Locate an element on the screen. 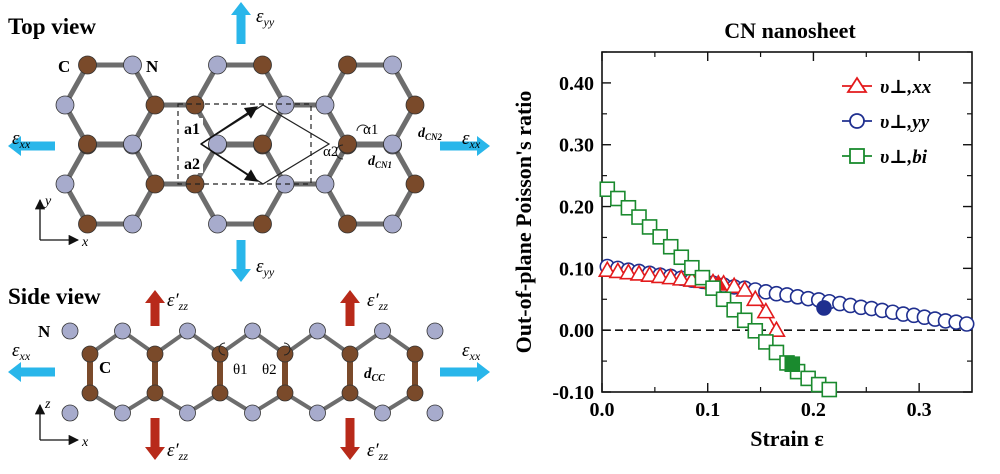 The height and width of the screenshot is (474, 1000). y-tick-label: 0.30 is located at coordinates (576, 146).